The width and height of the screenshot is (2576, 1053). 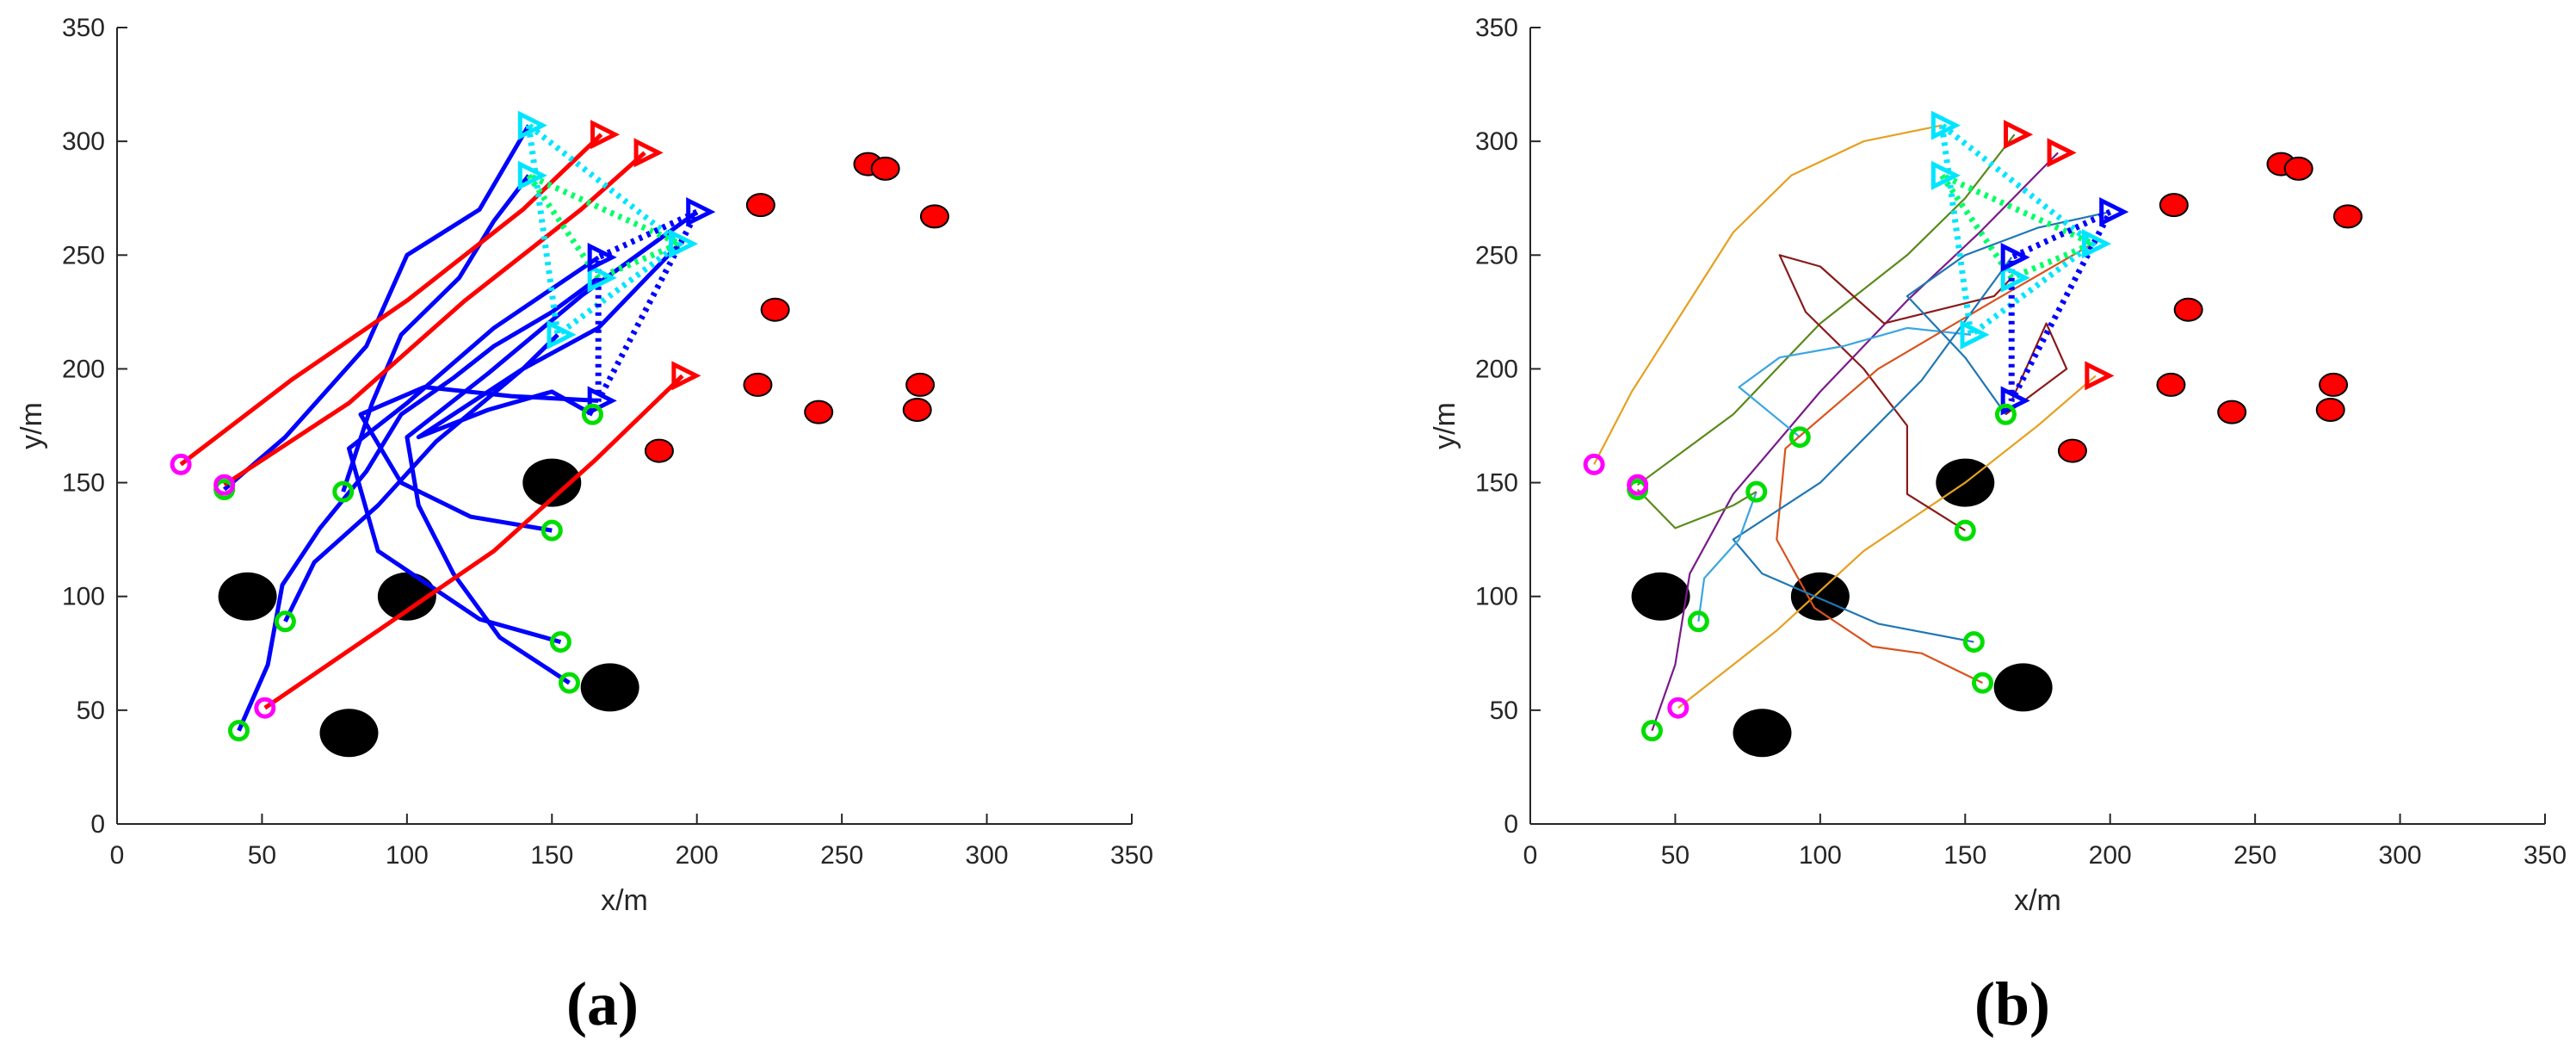 I want to click on p1-x-tick-label: 0, so click(x=1530, y=856).